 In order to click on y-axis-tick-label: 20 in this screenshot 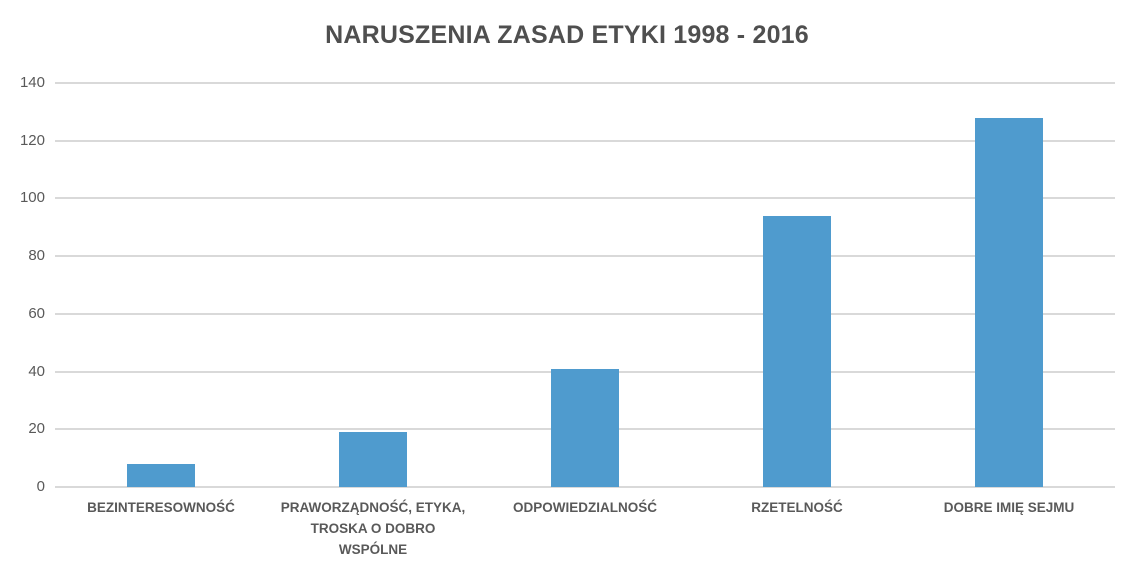, I will do `click(36, 429)`.